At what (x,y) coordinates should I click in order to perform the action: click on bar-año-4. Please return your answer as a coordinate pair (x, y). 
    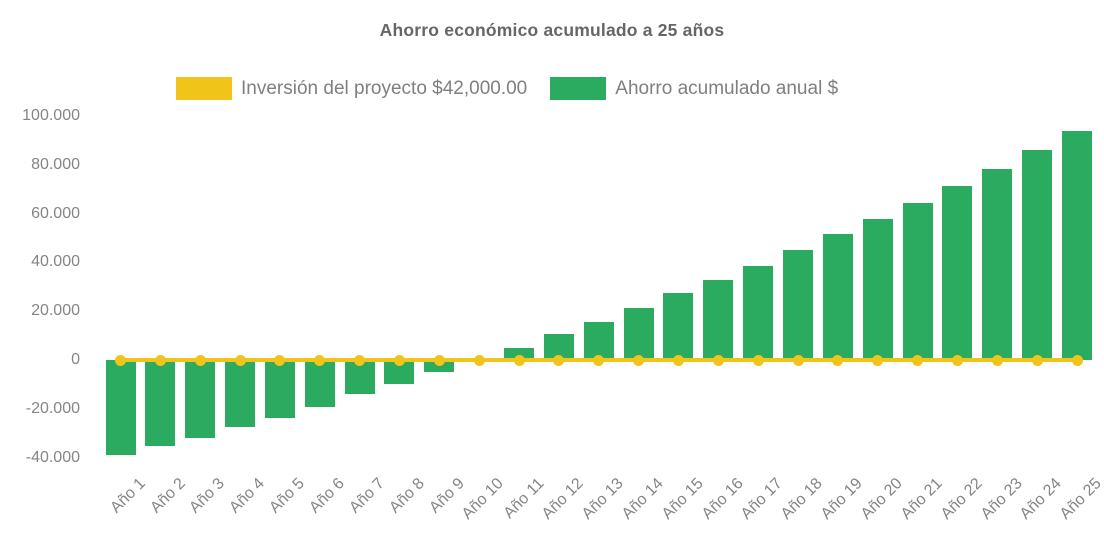
    Looking at the image, I should click on (240, 394).